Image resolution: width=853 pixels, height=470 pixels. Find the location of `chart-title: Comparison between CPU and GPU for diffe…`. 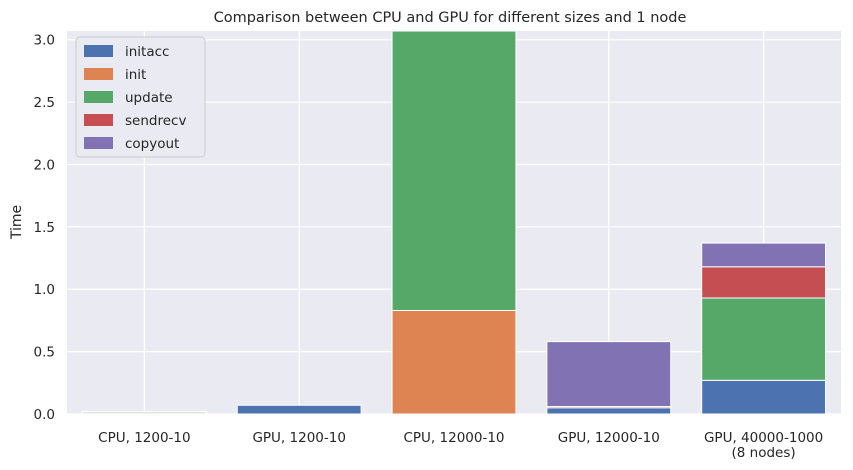

chart-title: Comparison between CPU and GPU for diffe… is located at coordinates (450, 18).